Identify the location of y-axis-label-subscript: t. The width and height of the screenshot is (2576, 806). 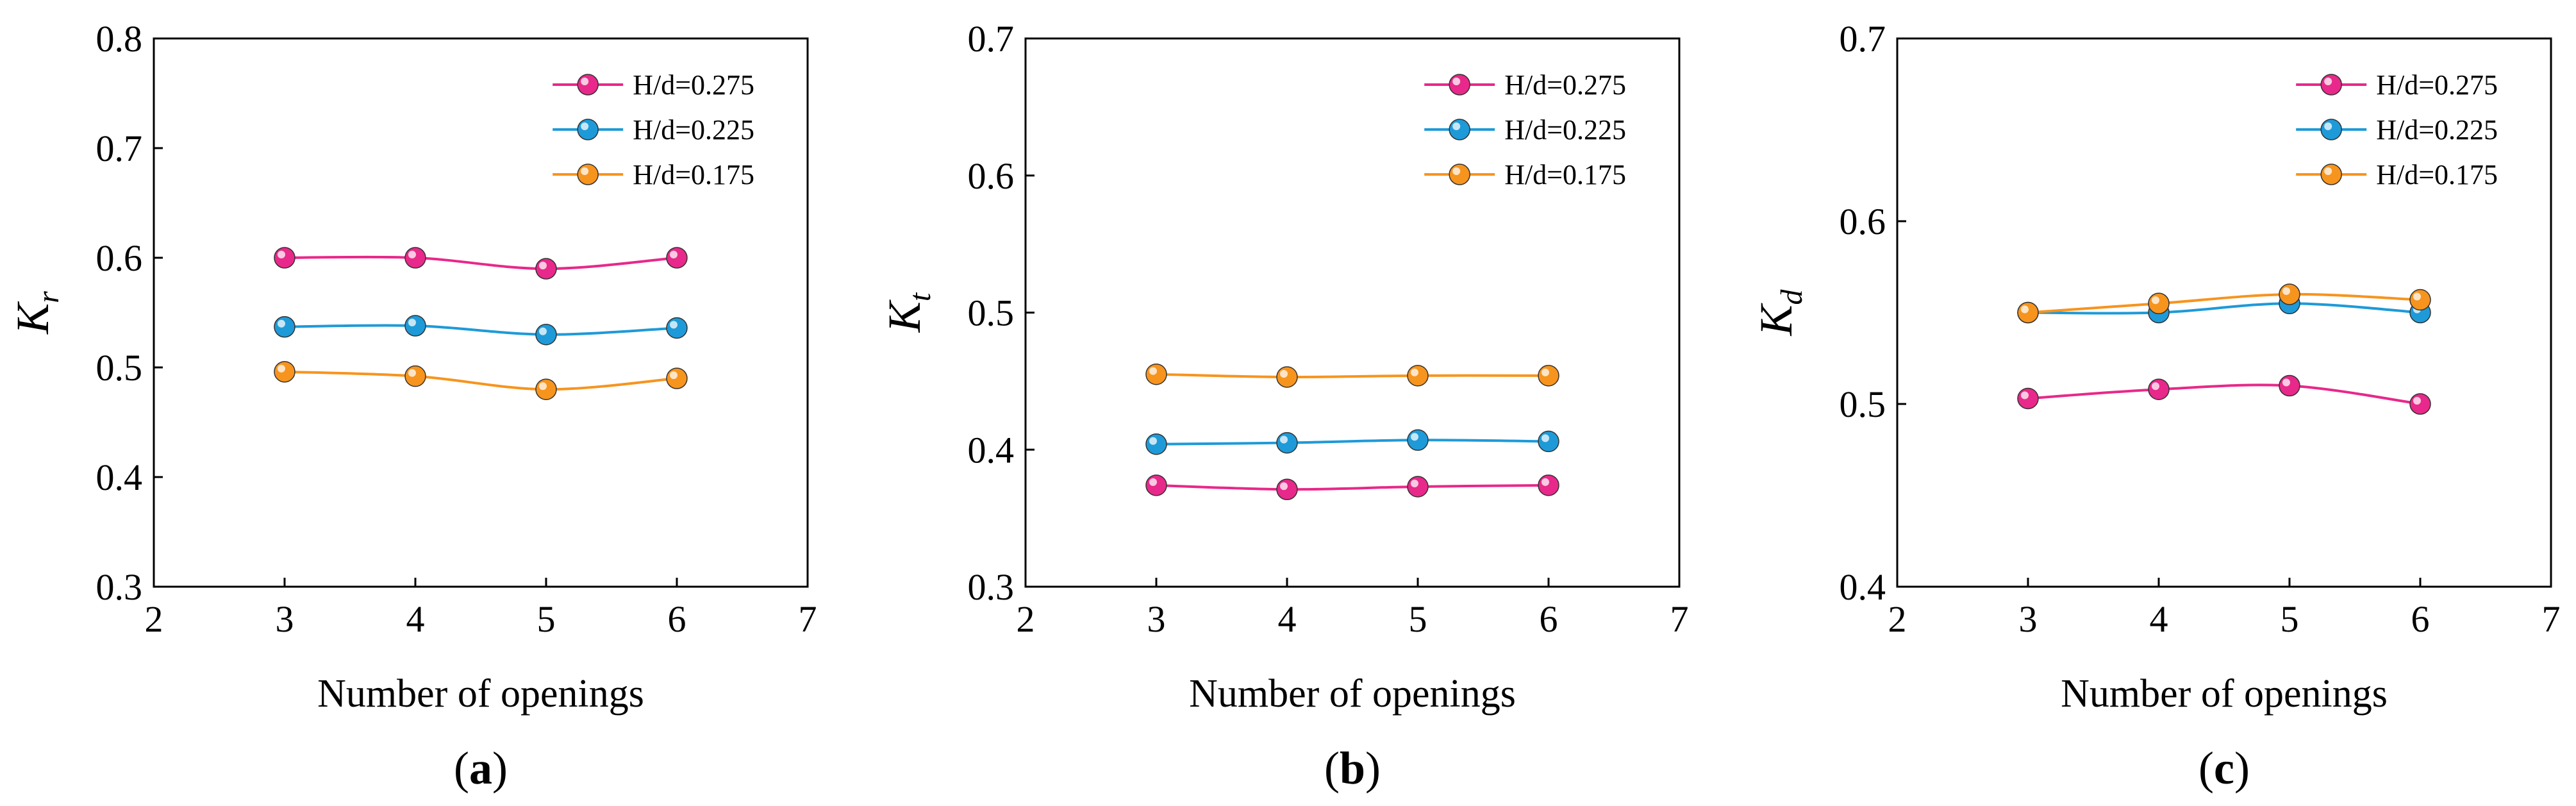
(920, 296).